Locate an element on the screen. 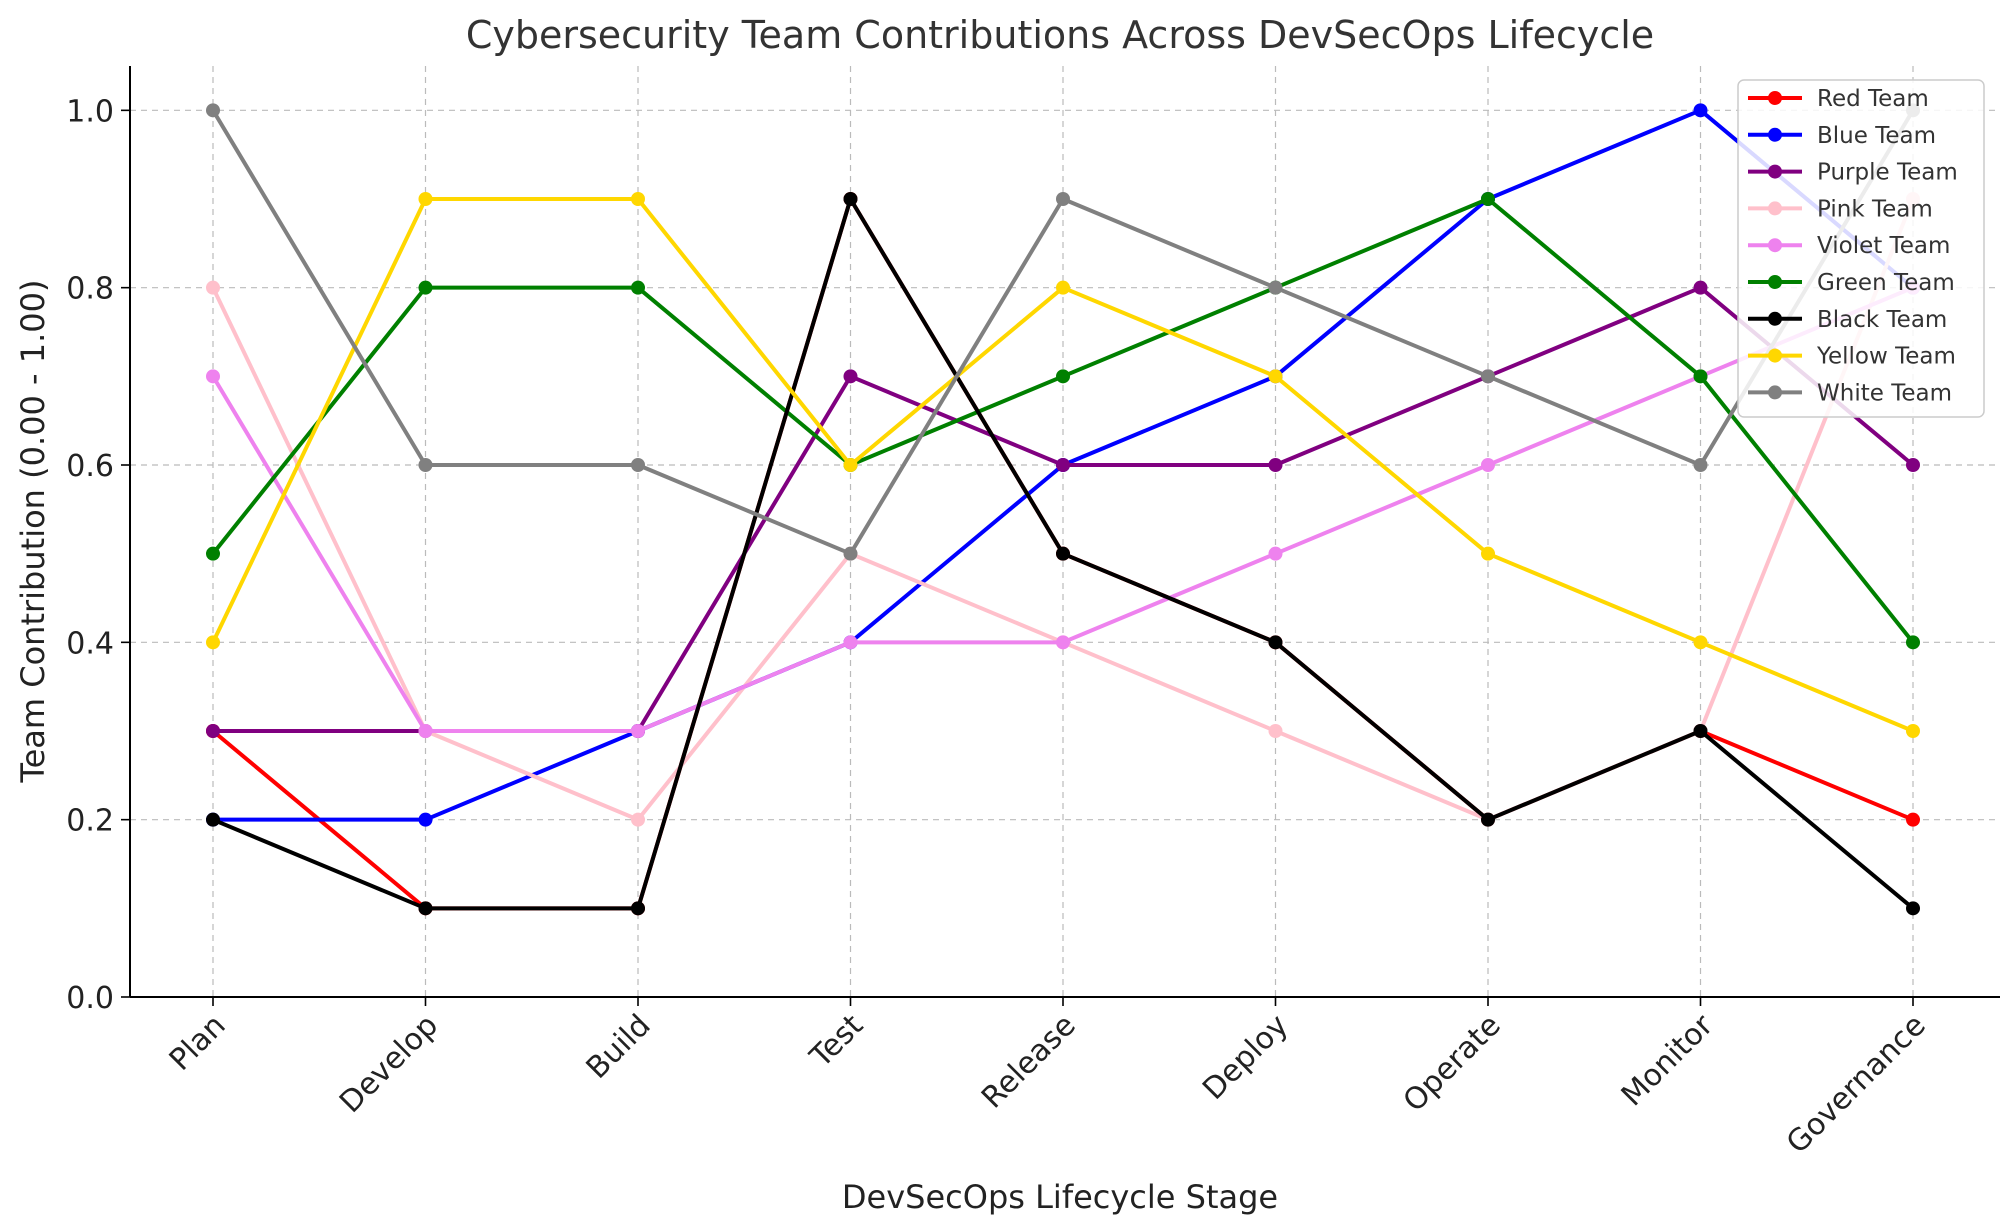  y-ticks: 0.0 0.2 0.4 0.6 0.8 1.0 is located at coordinates (98, 555).